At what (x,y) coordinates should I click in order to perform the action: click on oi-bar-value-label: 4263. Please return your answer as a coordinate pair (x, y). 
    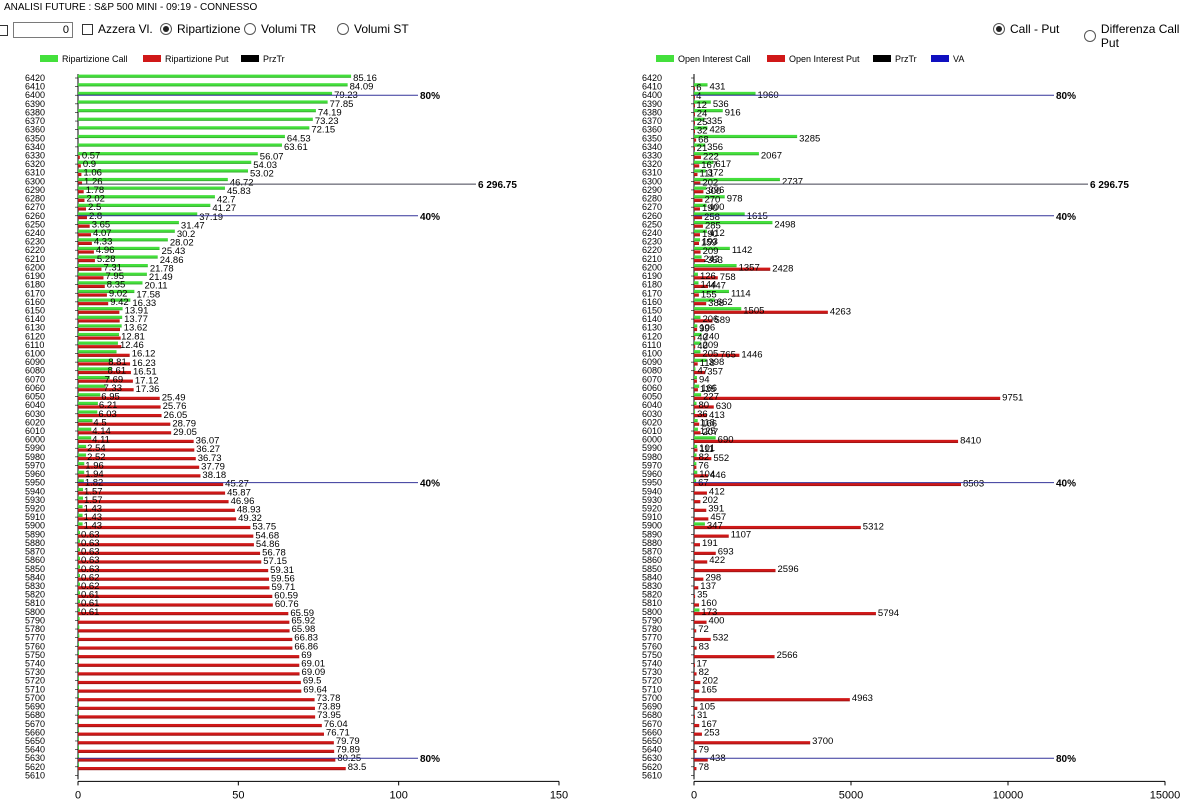
    Looking at the image, I should click on (840, 311).